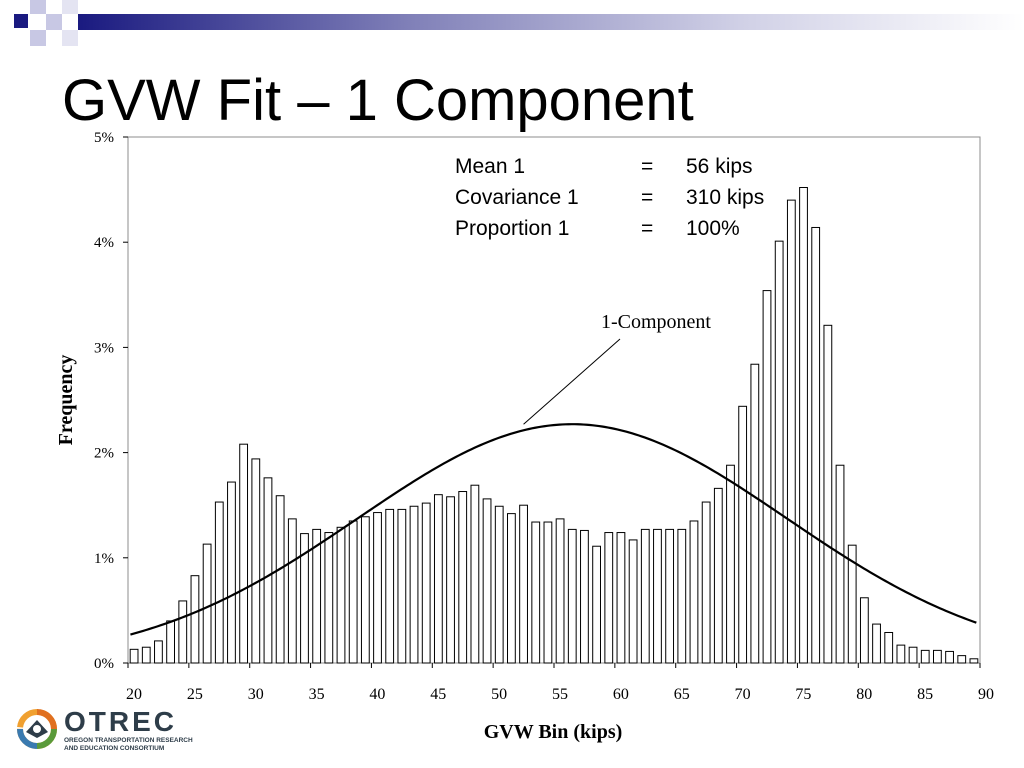 The image size is (1024, 768). What do you see at coordinates (104, 348) in the screenshot?
I see `y-tick-label: 3%` at bounding box center [104, 348].